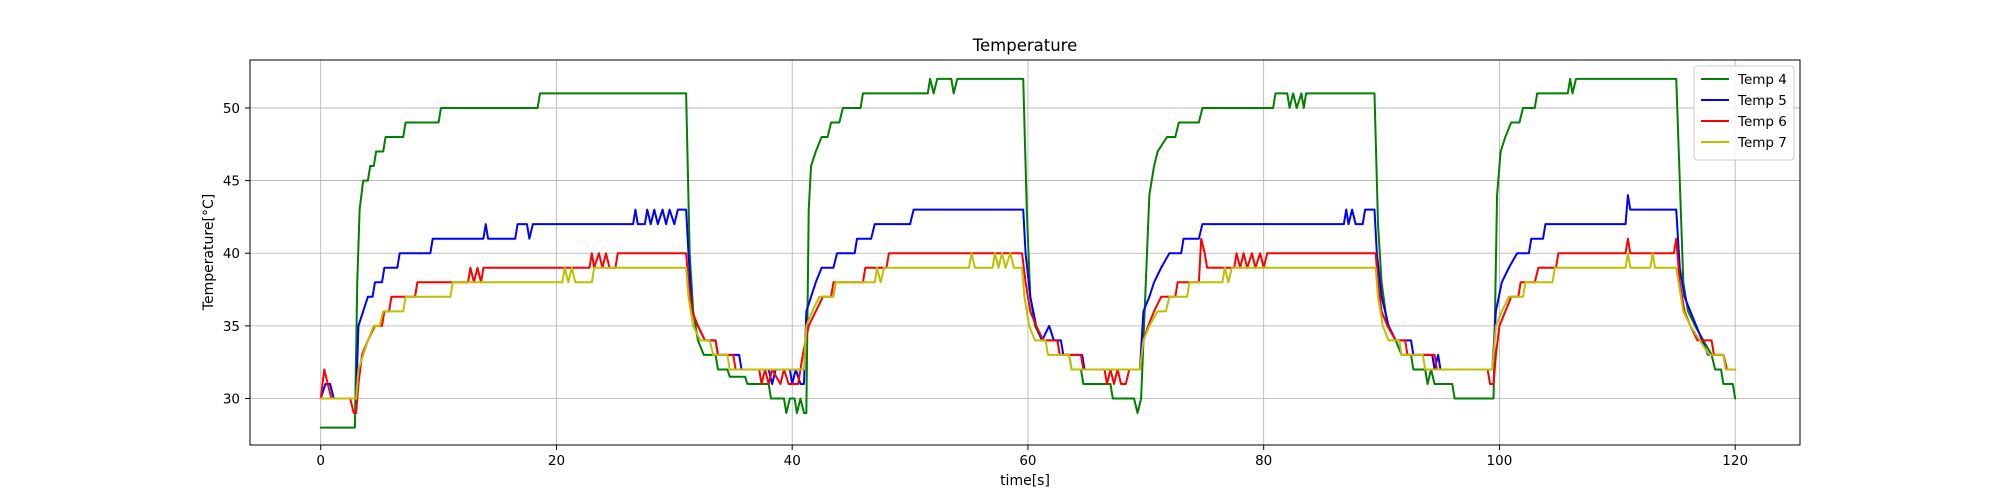 Image resolution: width=2000 pixels, height=500 pixels. I want to click on x-tick-label: 80, so click(1263, 461).